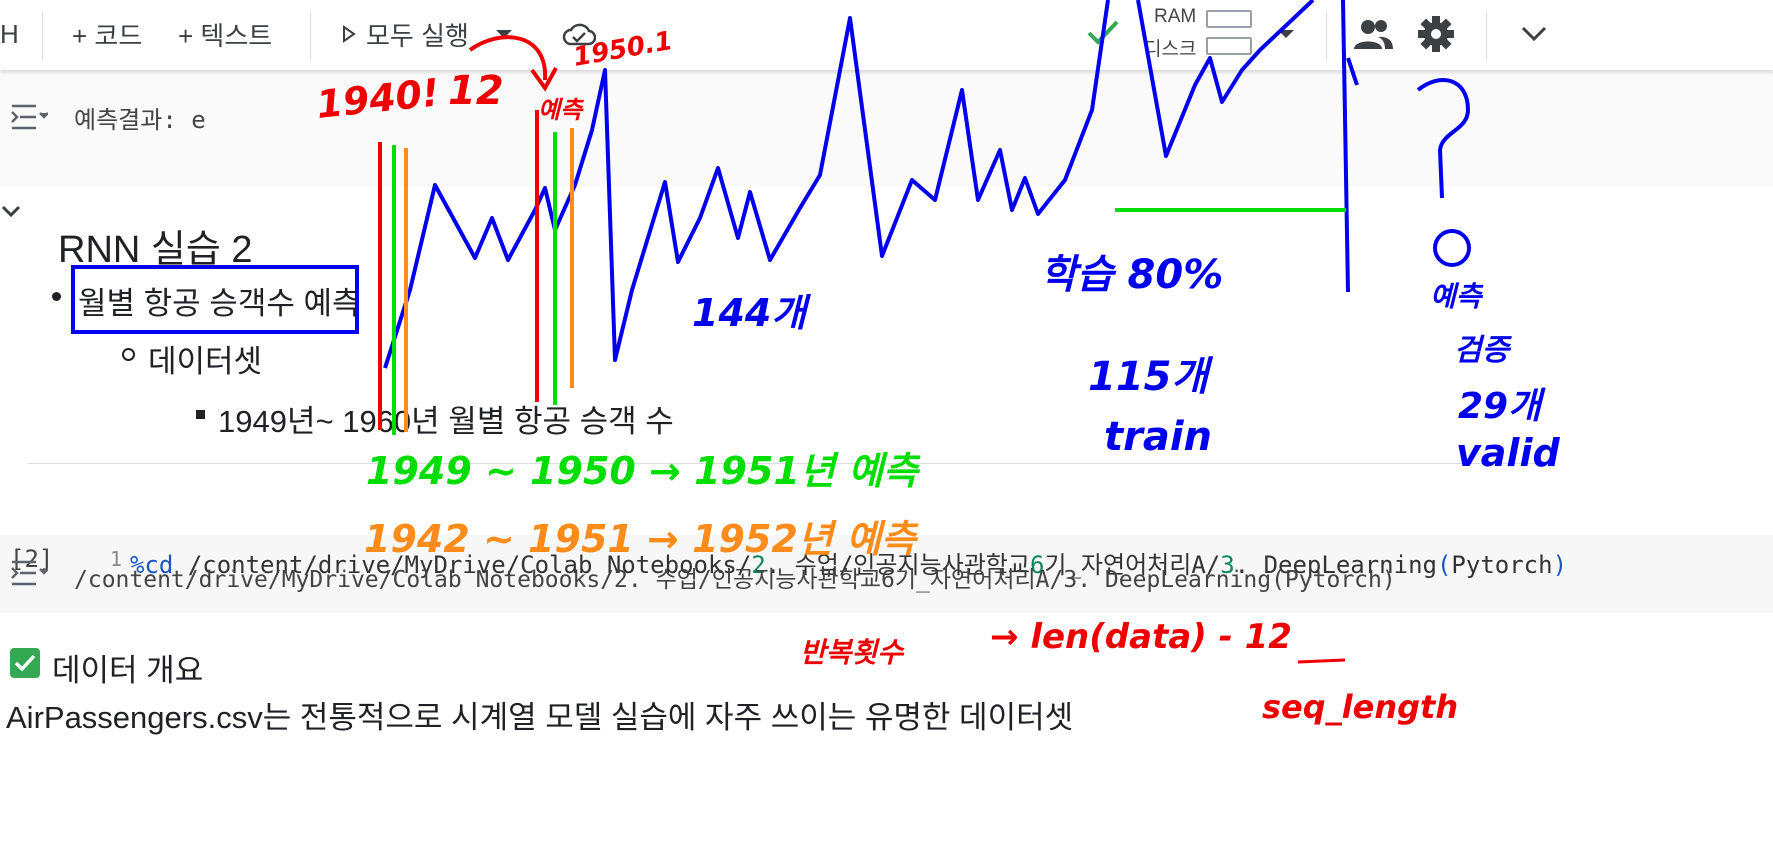  Describe the element at coordinates (1132, 565) in the screenshot. I see `code-path-c: 기_자연어처리A/` at that location.